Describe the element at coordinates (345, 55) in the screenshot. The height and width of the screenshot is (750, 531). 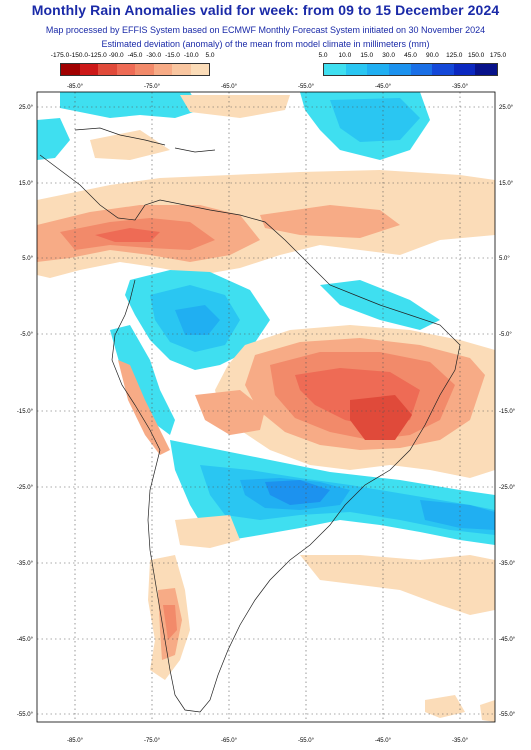
I see `legend-tick-label: 10.0` at that location.